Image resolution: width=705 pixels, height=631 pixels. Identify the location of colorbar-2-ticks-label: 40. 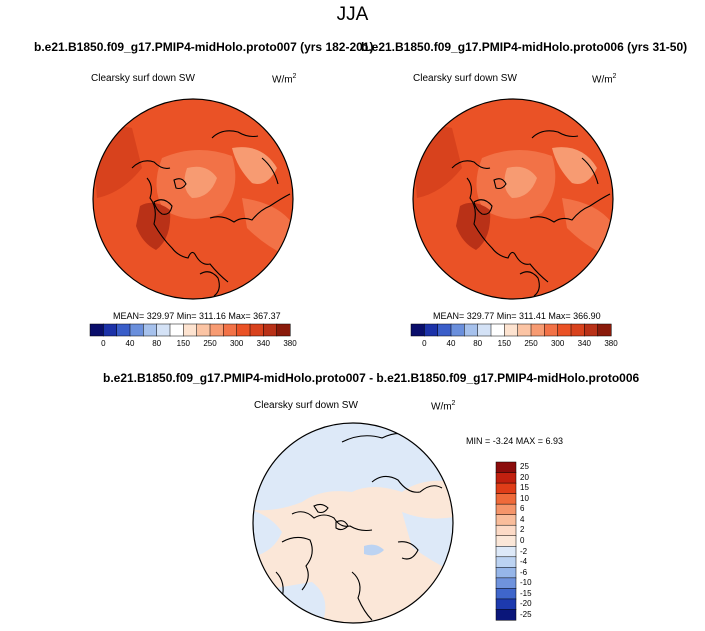
(451, 343).